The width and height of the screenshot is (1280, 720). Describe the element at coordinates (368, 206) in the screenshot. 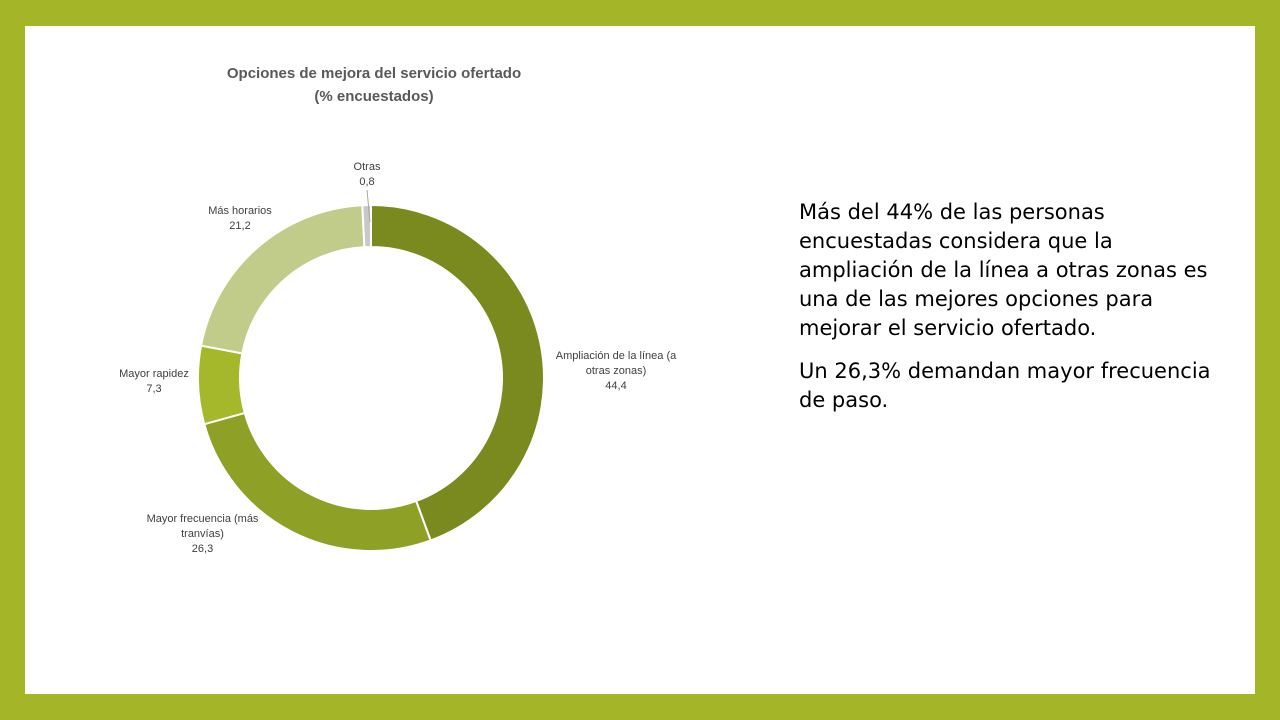

I see `leader-line-otras` at that location.